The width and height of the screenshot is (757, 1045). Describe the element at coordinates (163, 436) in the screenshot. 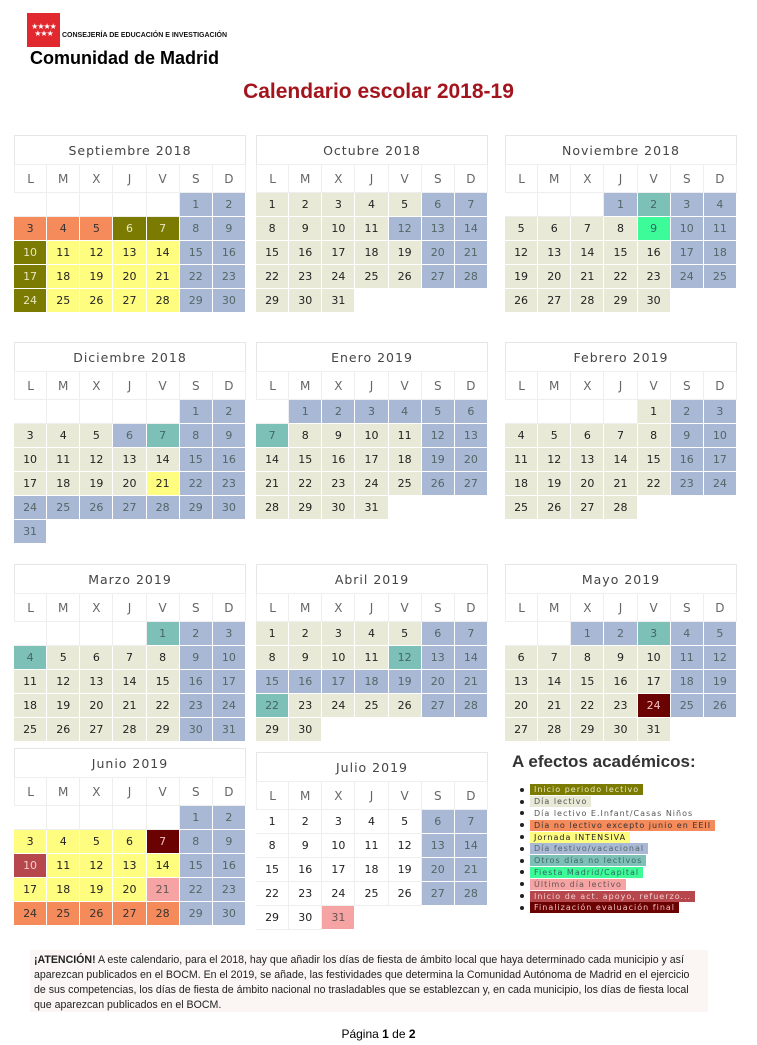

I see `day-cell-otros: 7` at that location.